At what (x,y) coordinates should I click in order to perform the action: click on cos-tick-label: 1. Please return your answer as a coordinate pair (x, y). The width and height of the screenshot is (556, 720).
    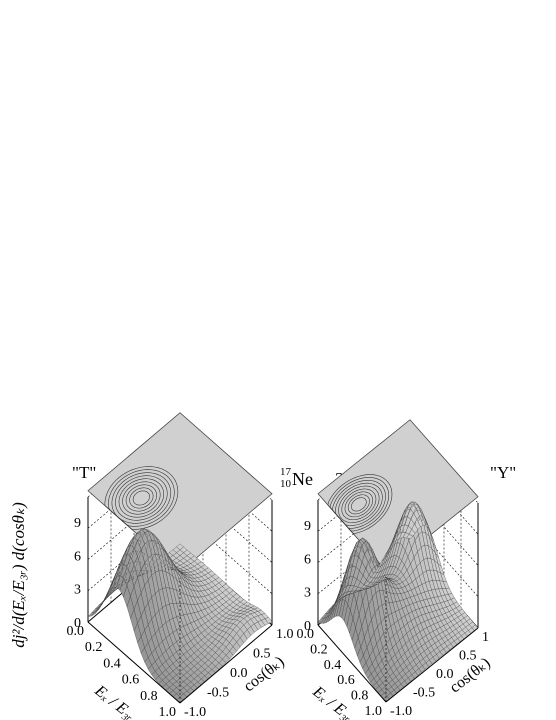
    Looking at the image, I should click on (485, 637).